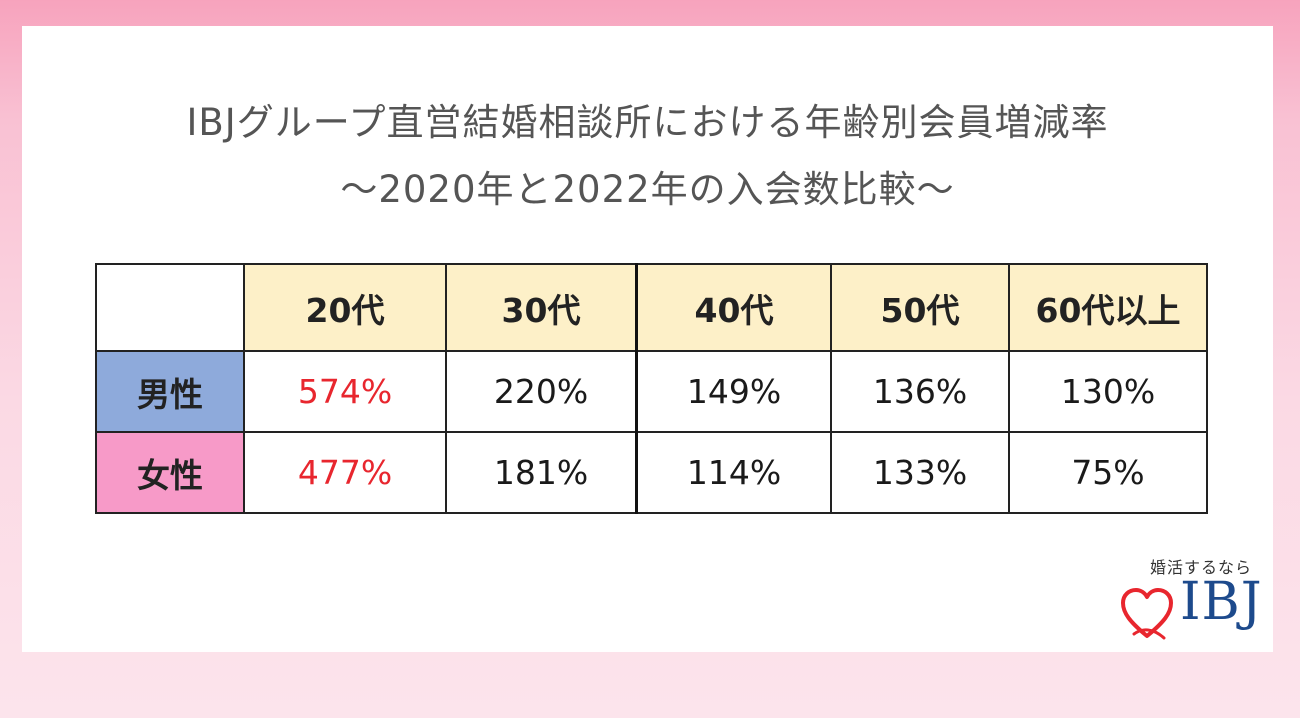 The width and height of the screenshot is (1300, 718). Describe the element at coordinates (920, 472) in the screenshot. I see `cell-female-50s: 133%` at that location.